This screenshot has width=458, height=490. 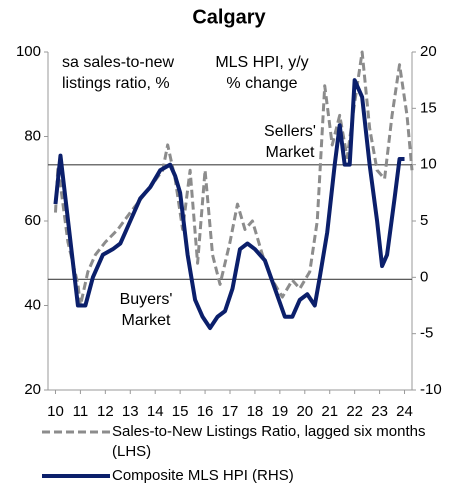 What do you see at coordinates (146, 299) in the screenshot?
I see `annotation: Buyers'` at bounding box center [146, 299].